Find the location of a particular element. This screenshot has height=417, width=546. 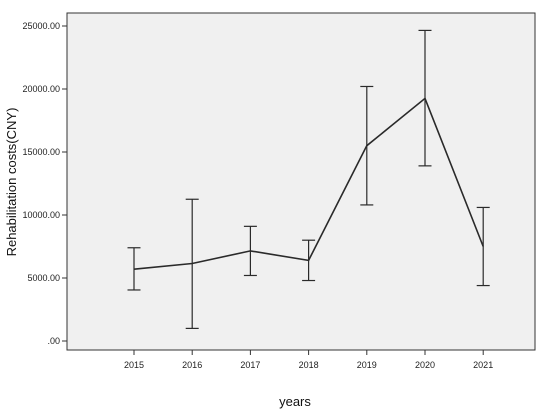

y-axis-label: Rehabilitation costs(CNY) is located at coordinates (11, 182).